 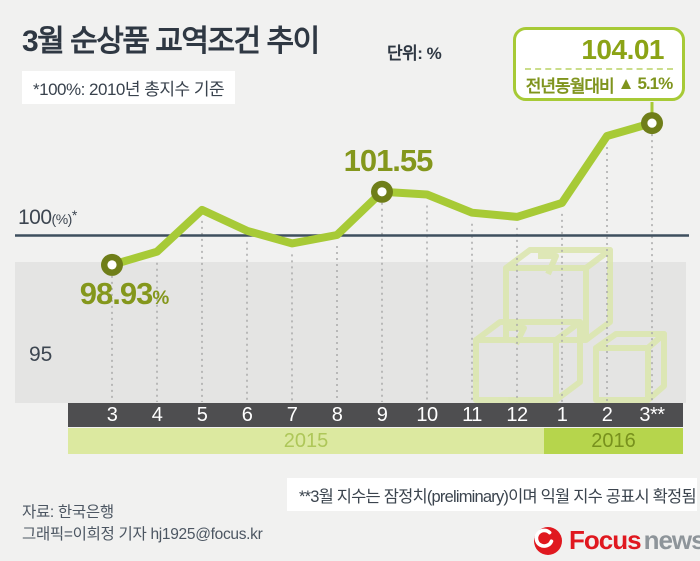 What do you see at coordinates (382, 415) in the screenshot?
I see `month-label-9: 9` at bounding box center [382, 415].